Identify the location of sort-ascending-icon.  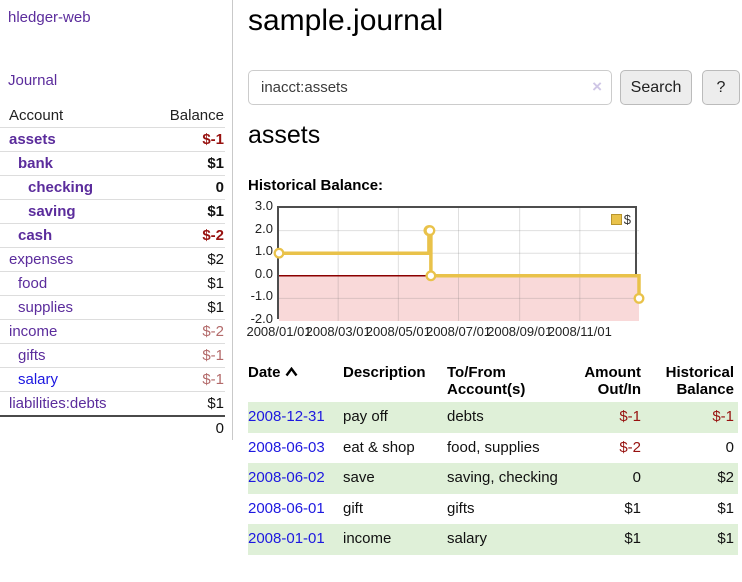
(291, 372).